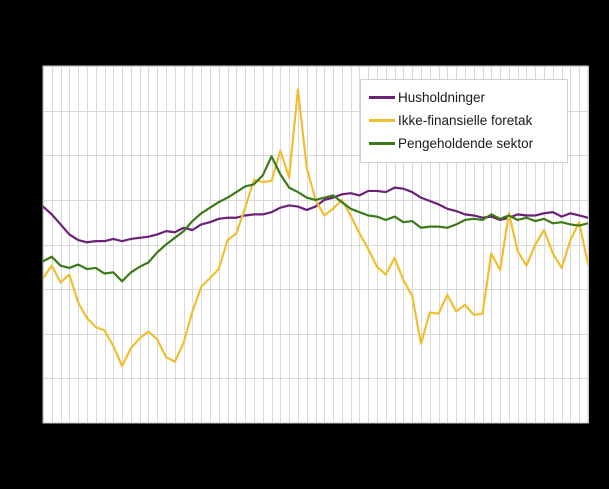 Image resolution: width=609 pixels, height=489 pixels. I want to click on legend-label-husholdninger: Husholdninger, so click(442, 97).